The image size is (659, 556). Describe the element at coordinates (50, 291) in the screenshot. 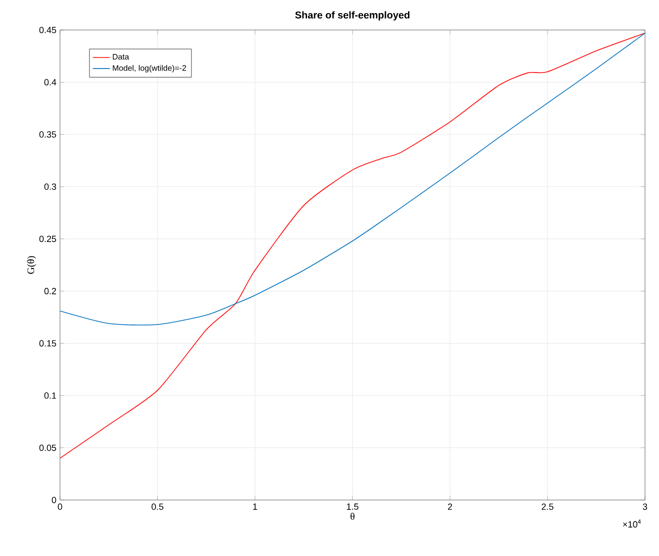

I see `y-tick-label: 0.2` at that location.